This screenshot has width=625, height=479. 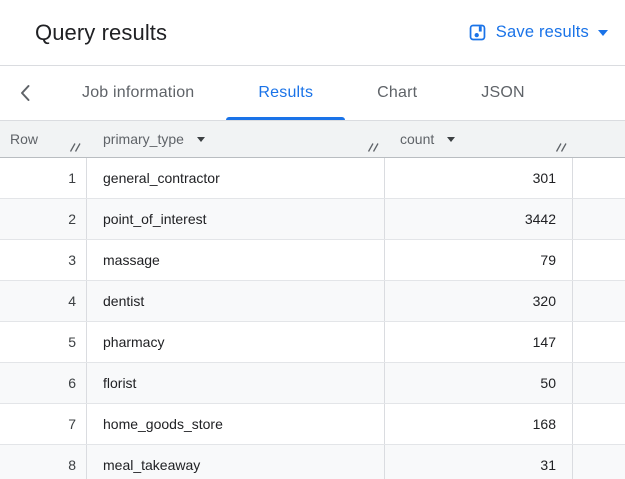 I want to click on row-number-cell: 6, so click(x=43, y=383).